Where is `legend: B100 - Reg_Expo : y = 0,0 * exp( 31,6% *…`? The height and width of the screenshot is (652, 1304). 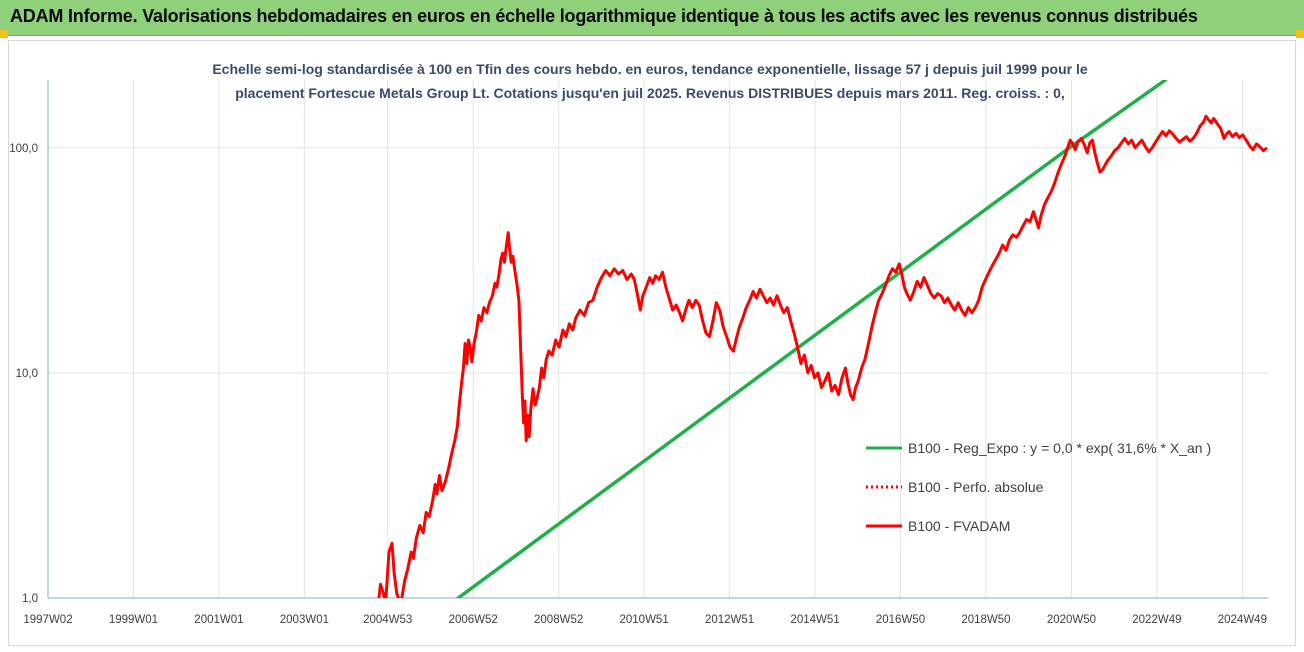 legend: B100 - Reg_Expo : y = 0,0 * exp( 31,6% *… is located at coordinates (1038, 487).